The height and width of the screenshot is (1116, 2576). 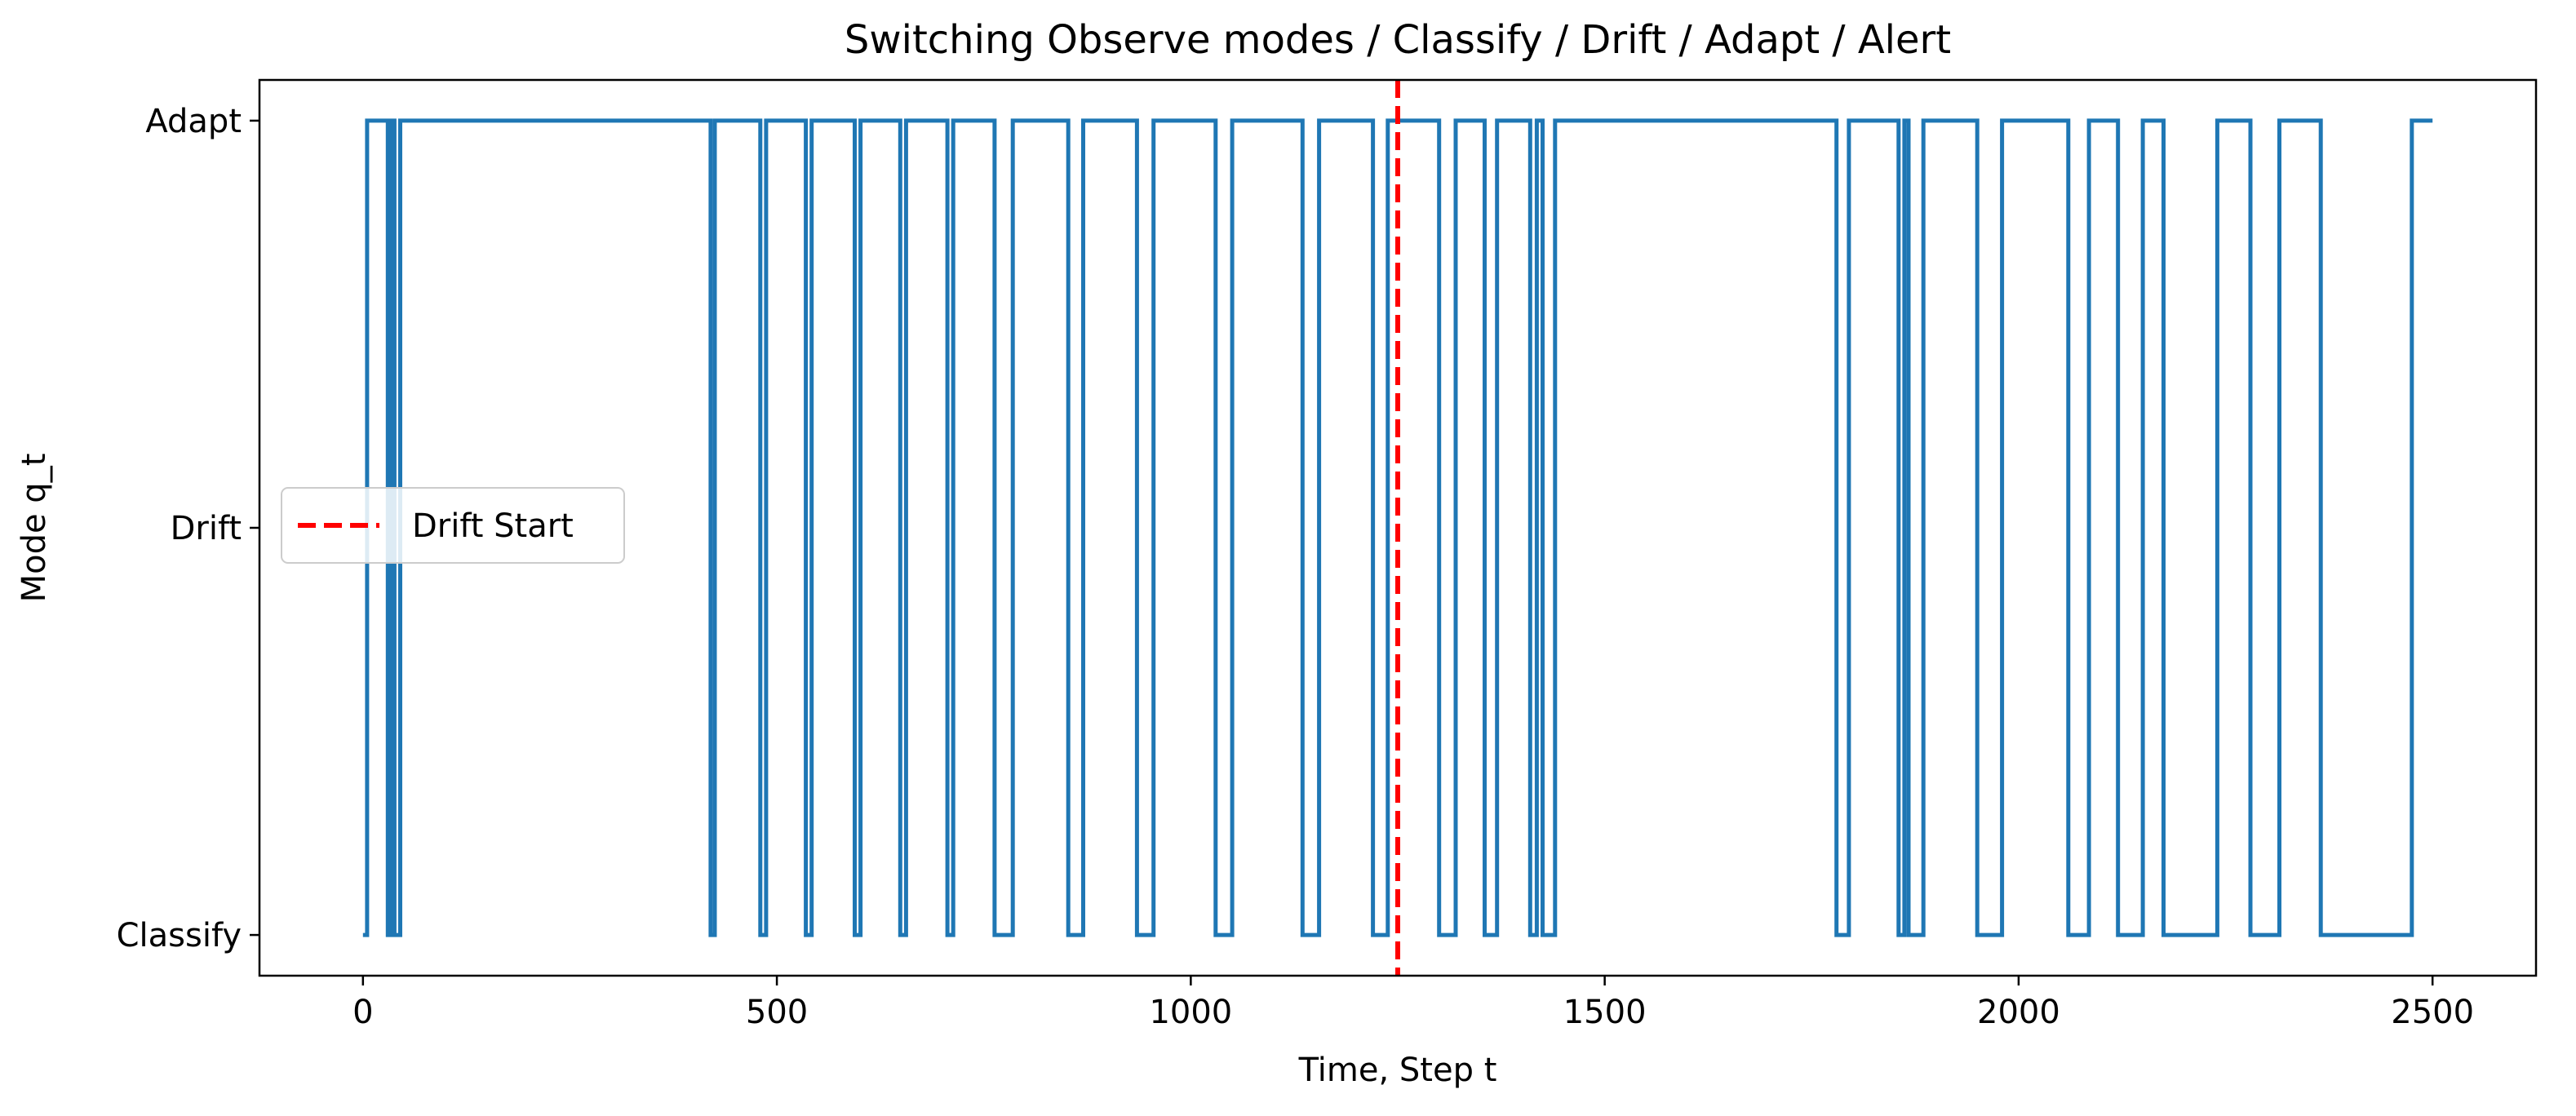 I want to click on y-axis-title: Mode q_t, so click(x=34, y=528).